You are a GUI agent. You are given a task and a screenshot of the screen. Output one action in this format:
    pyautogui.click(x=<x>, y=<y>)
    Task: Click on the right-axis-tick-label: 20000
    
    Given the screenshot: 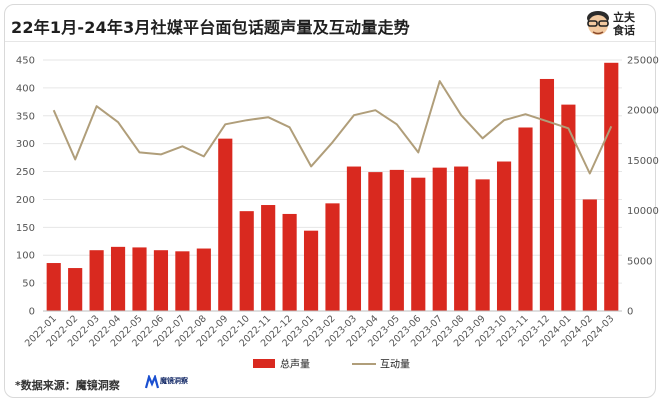 What is the action you would take?
    pyautogui.click(x=643, y=111)
    